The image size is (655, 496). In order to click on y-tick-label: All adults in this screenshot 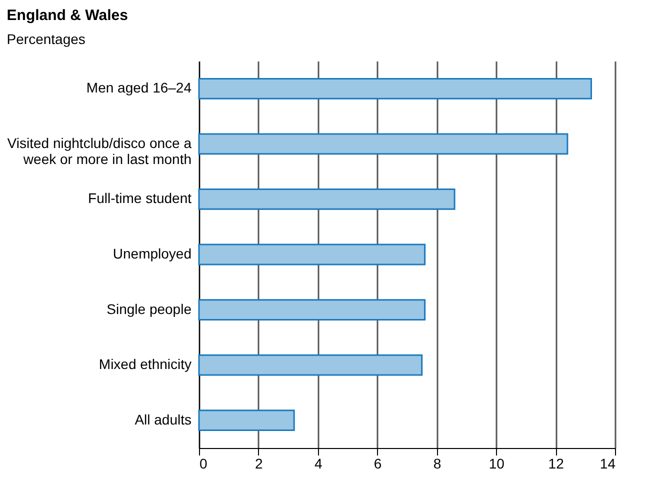, I will do `click(163, 419)`.